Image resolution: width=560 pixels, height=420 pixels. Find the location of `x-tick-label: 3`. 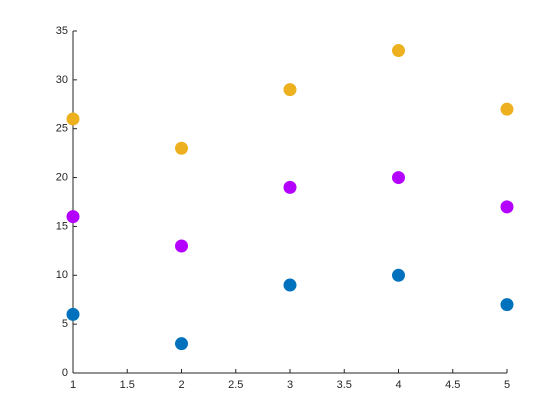

x-tick-label: 3 is located at coordinates (290, 385).